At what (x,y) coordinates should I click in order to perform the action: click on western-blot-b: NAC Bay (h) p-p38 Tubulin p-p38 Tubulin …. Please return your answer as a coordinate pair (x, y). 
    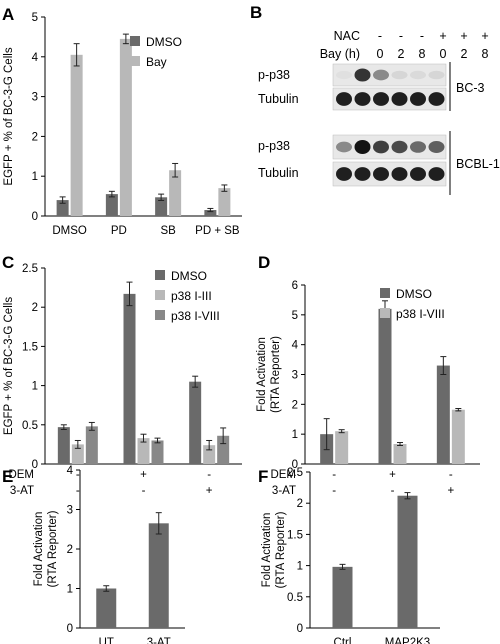
    Looking at the image, I should click on (379, 112).